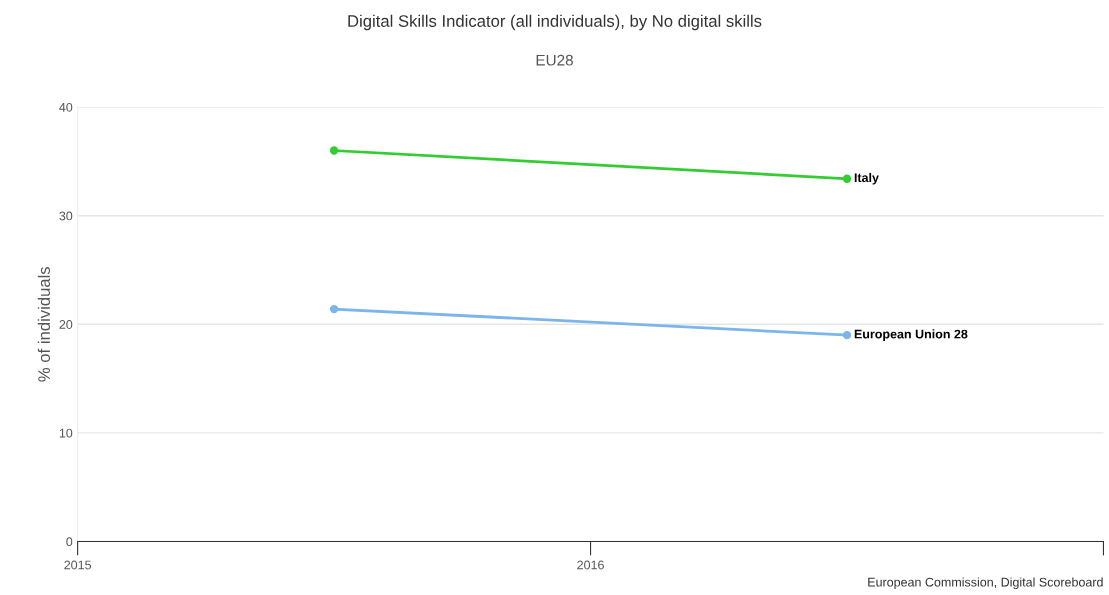  Describe the element at coordinates (555, 22) in the screenshot. I see `chart-title: Digital Skills Indicator (all individuals), by No digital skills` at that location.